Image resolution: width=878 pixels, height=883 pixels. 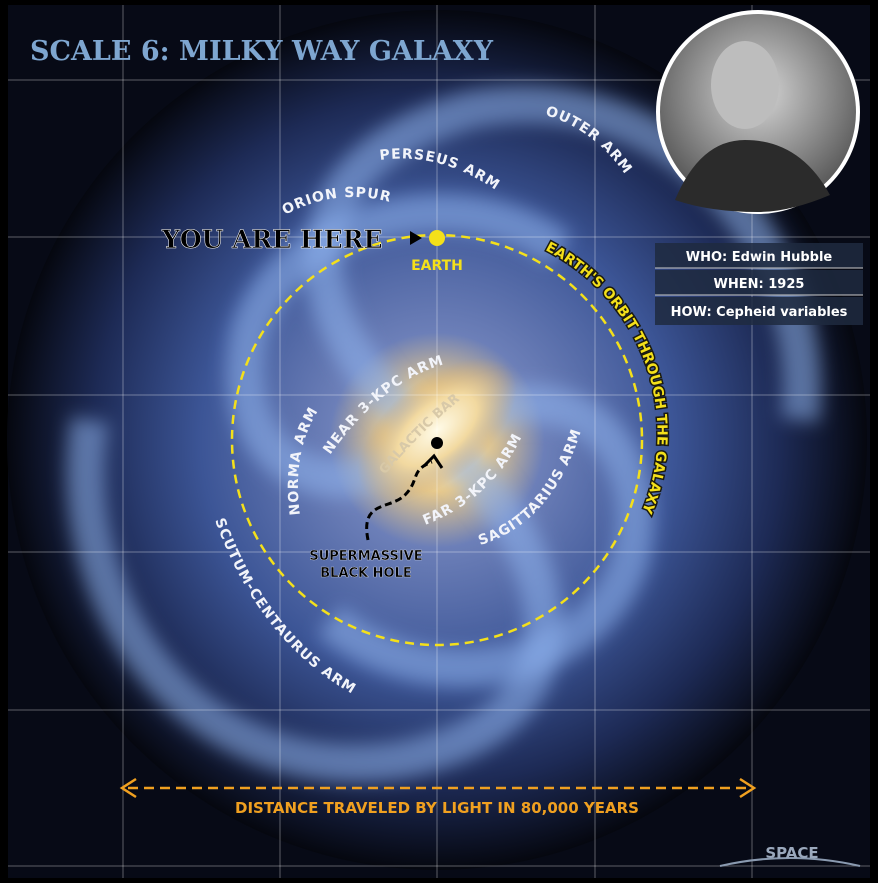 I want to click on when: WHEN: 1925, so click(x=759, y=284).